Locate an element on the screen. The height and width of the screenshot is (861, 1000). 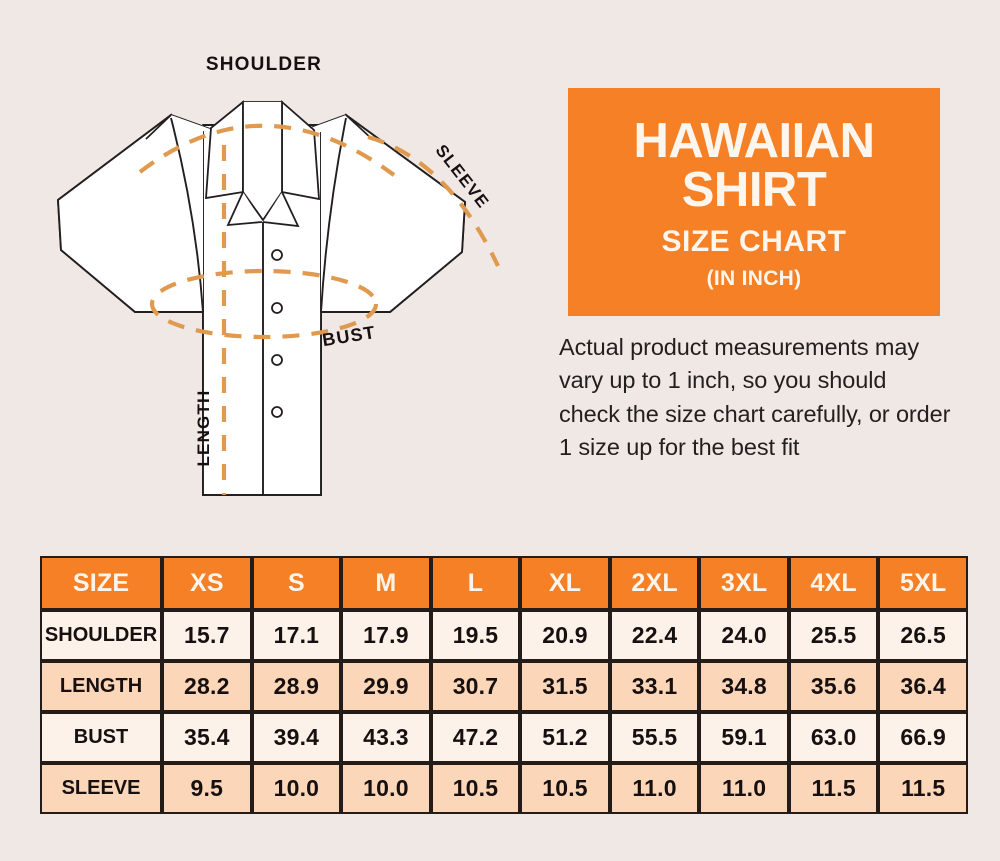
collar-inner-v is located at coordinates (262, 162).